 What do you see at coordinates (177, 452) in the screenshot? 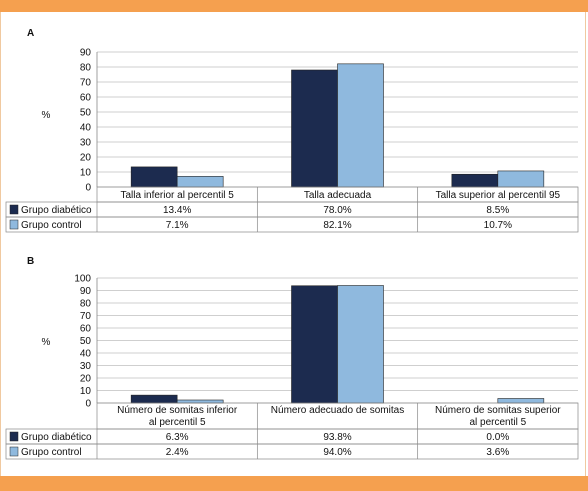
I see `data-label: 2.4%` at bounding box center [177, 452].